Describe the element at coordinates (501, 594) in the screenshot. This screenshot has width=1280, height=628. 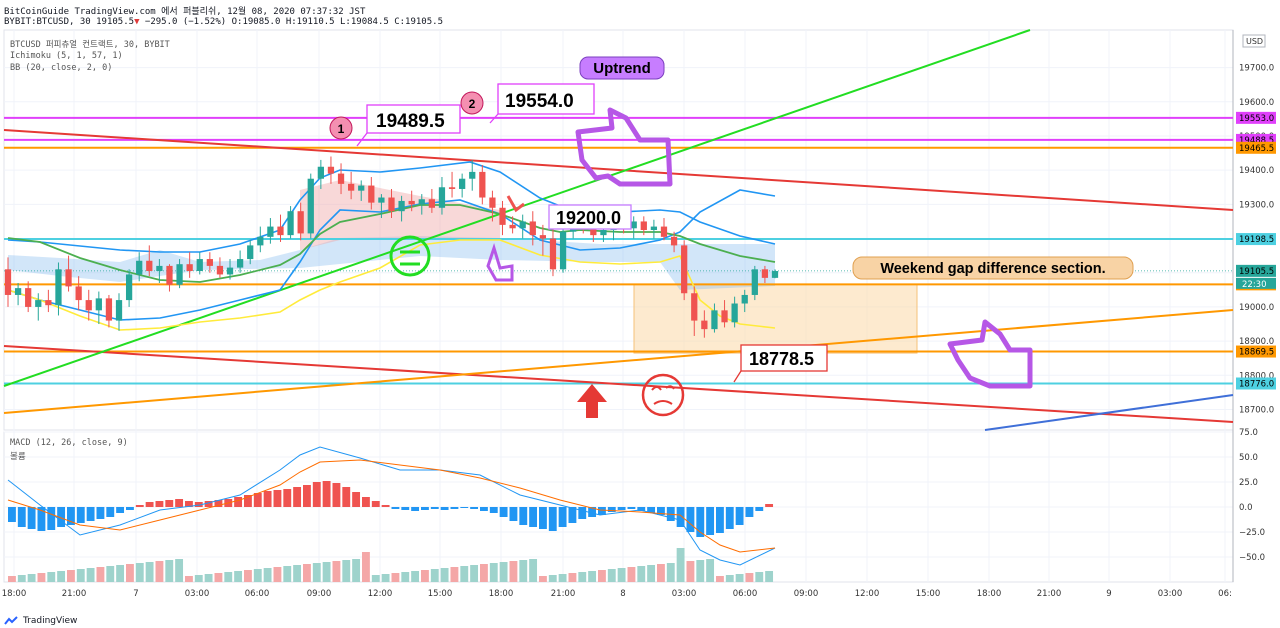
I see `x-tick-label: 18:00` at that location.